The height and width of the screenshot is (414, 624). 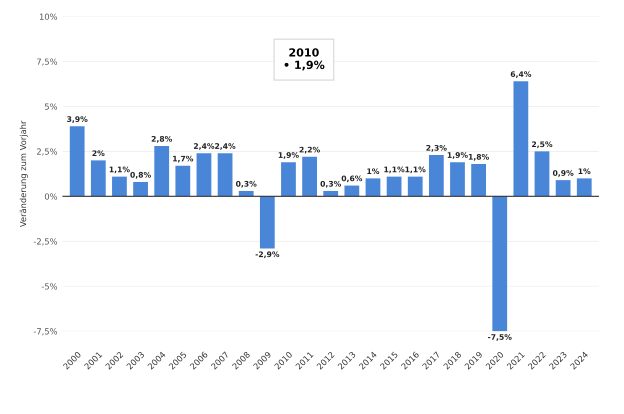 I want to click on y-tick-label: 7,5%, so click(x=47, y=62).